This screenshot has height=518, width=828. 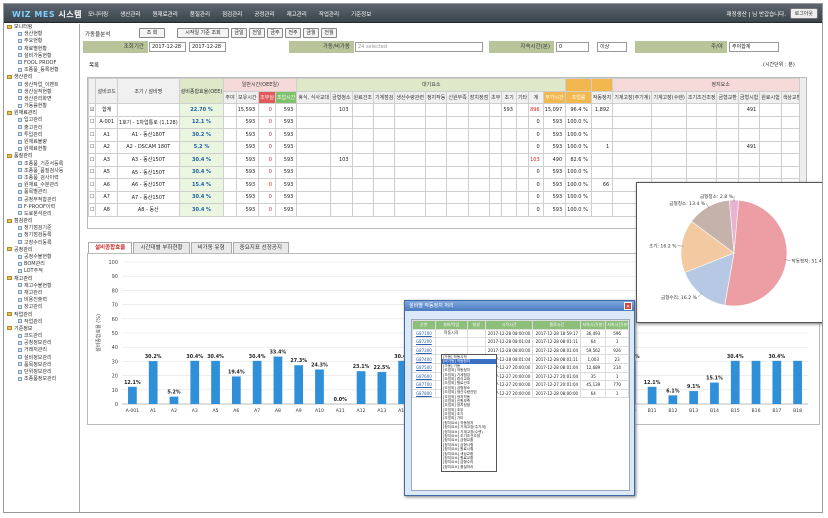 I want to click on sidebar-item: 원재료_수분관리, so click(x=41, y=185).